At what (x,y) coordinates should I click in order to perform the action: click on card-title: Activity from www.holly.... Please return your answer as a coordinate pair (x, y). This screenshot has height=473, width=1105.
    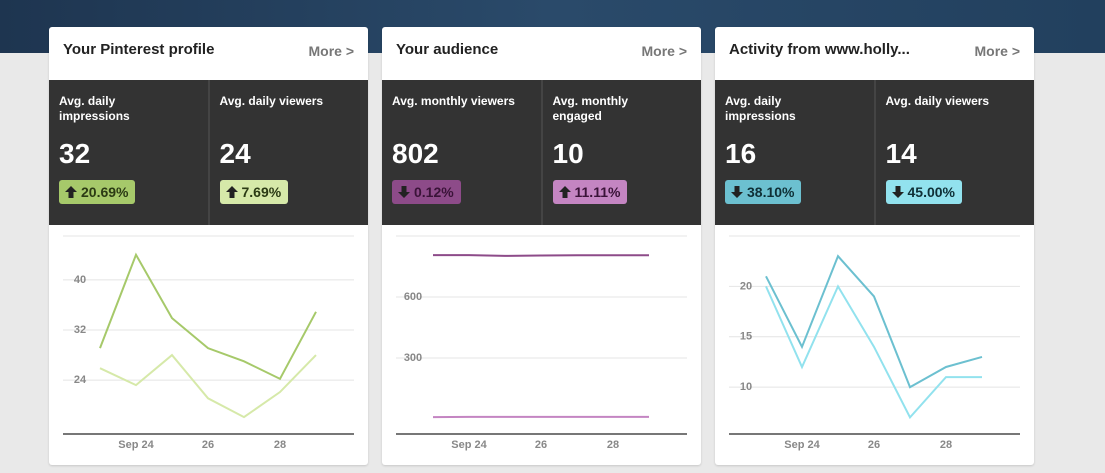
    Looking at the image, I should click on (819, 49).